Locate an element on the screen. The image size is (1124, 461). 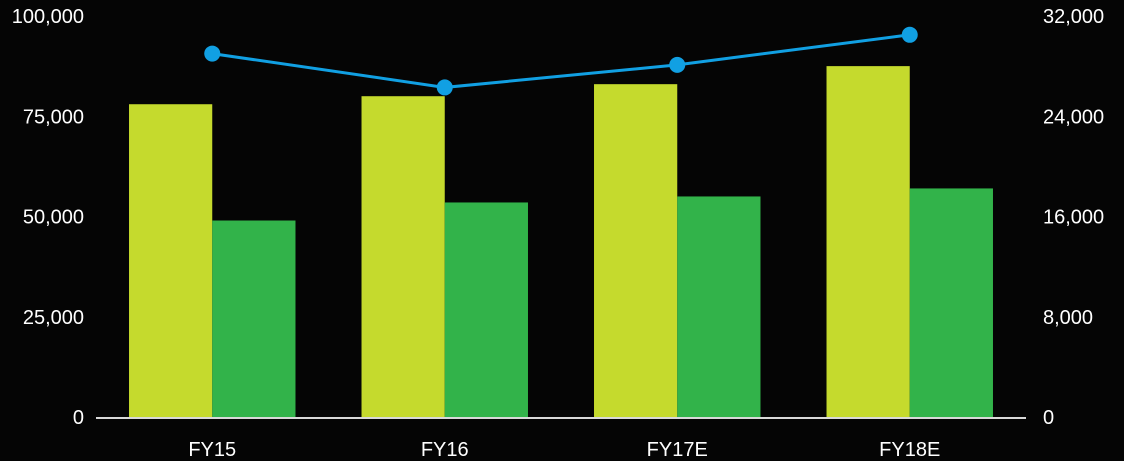
left-axis-ticks: 0 25,000 50,000 75,000 100,000 is located at coordinates (48, 217).